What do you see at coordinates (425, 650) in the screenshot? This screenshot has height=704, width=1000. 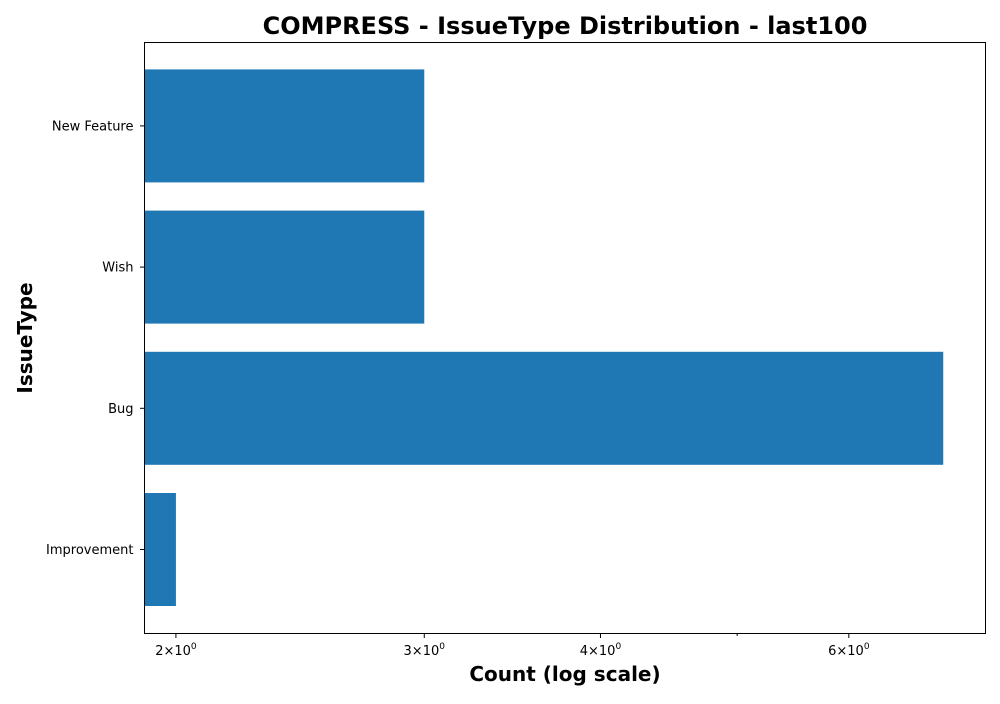 I see `x-tick-label: 3×100` at bounding box center [425, 650].